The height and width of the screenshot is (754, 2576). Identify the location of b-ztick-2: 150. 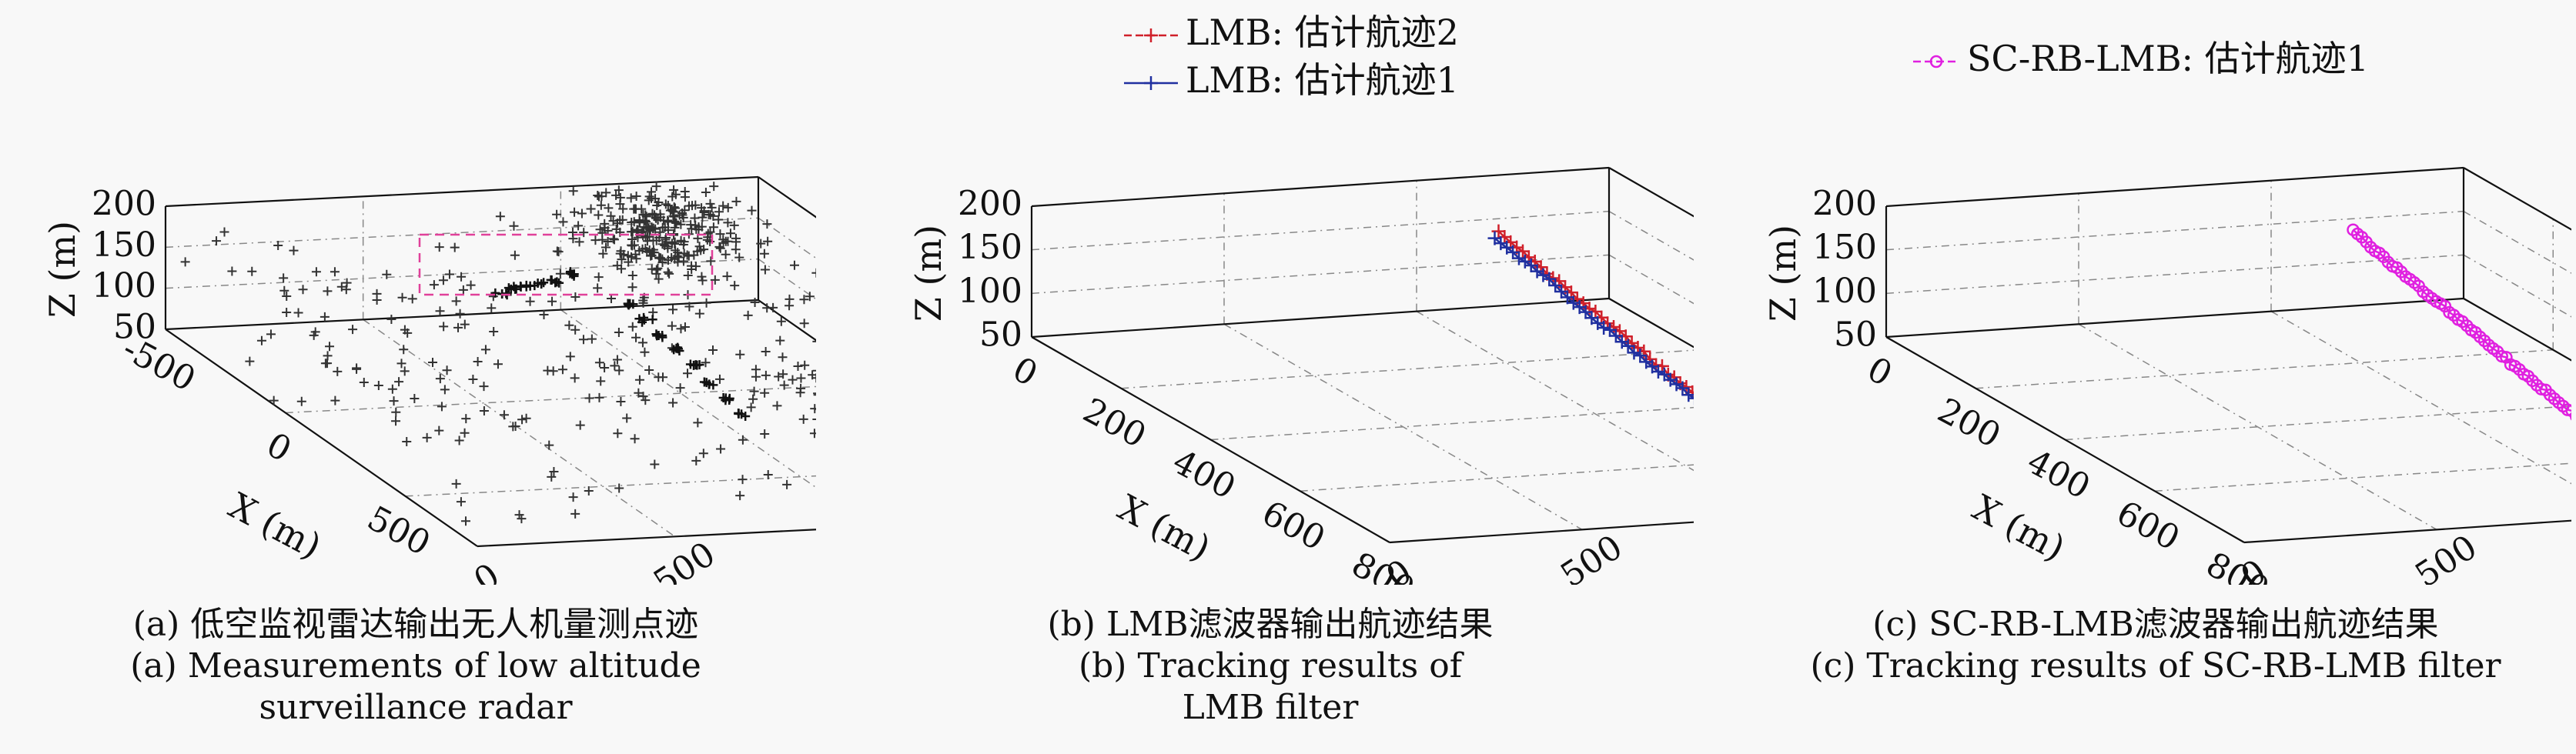
(990, 247).